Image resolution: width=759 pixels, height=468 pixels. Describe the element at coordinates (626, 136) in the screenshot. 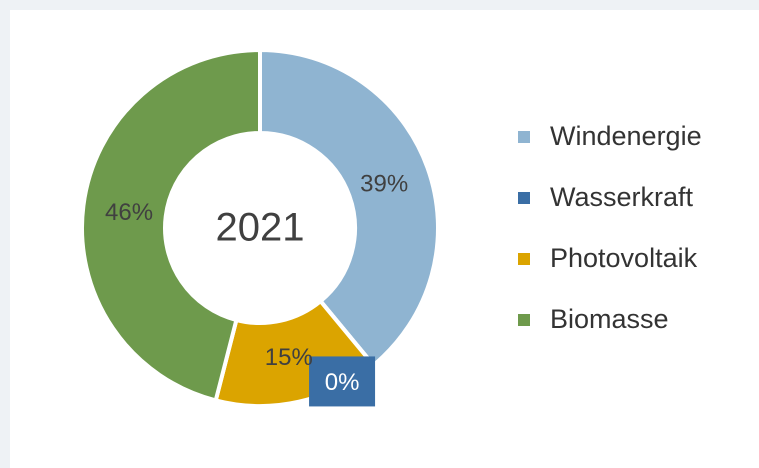

I see `legend-label: Windenergie` at that location.